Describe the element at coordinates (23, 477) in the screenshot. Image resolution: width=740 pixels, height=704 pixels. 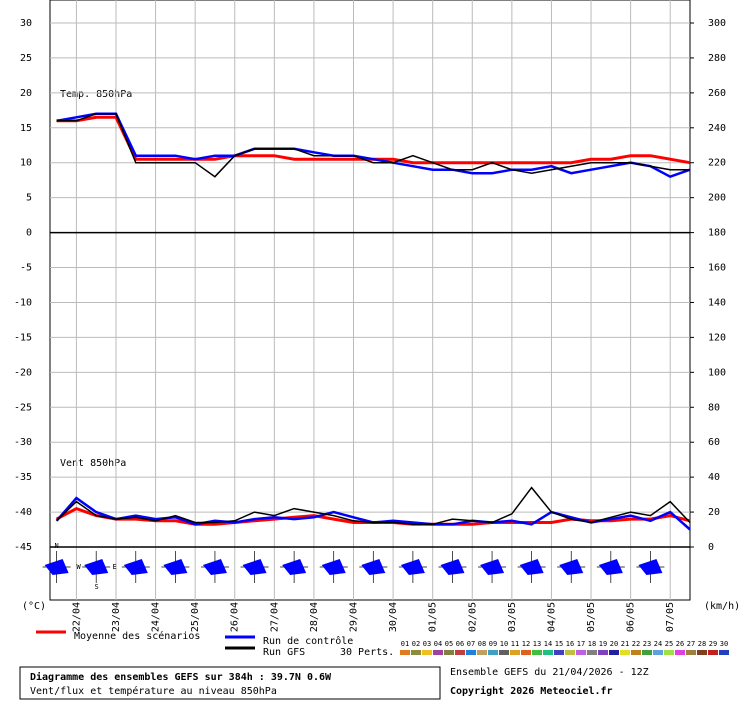
I see `y-tick-label: -35` at that location.